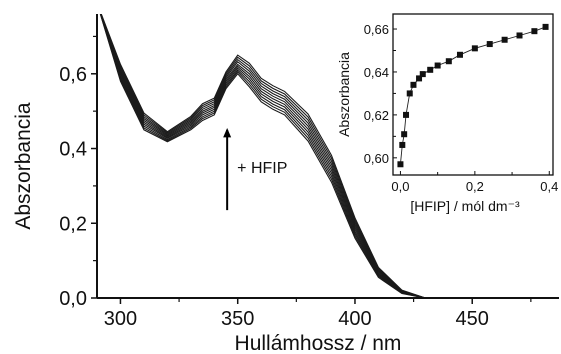 The width and height of the screenshot is (561, 354). What do you see at coordinates (376, 115) in the screenshot?
I see `inset-y-tick-label: 0,62` at bounding box center [376, 115].